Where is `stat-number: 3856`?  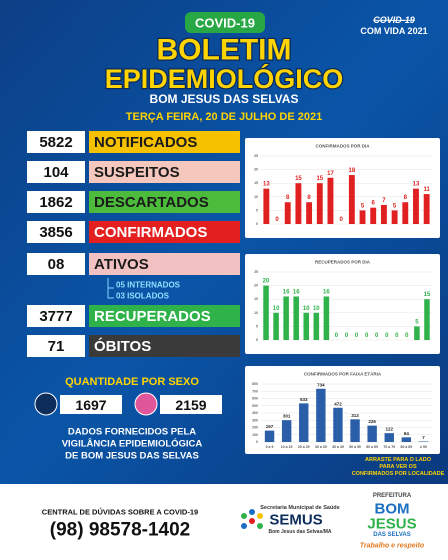
stat-number: 3856 is located at coordinates (55, 232).